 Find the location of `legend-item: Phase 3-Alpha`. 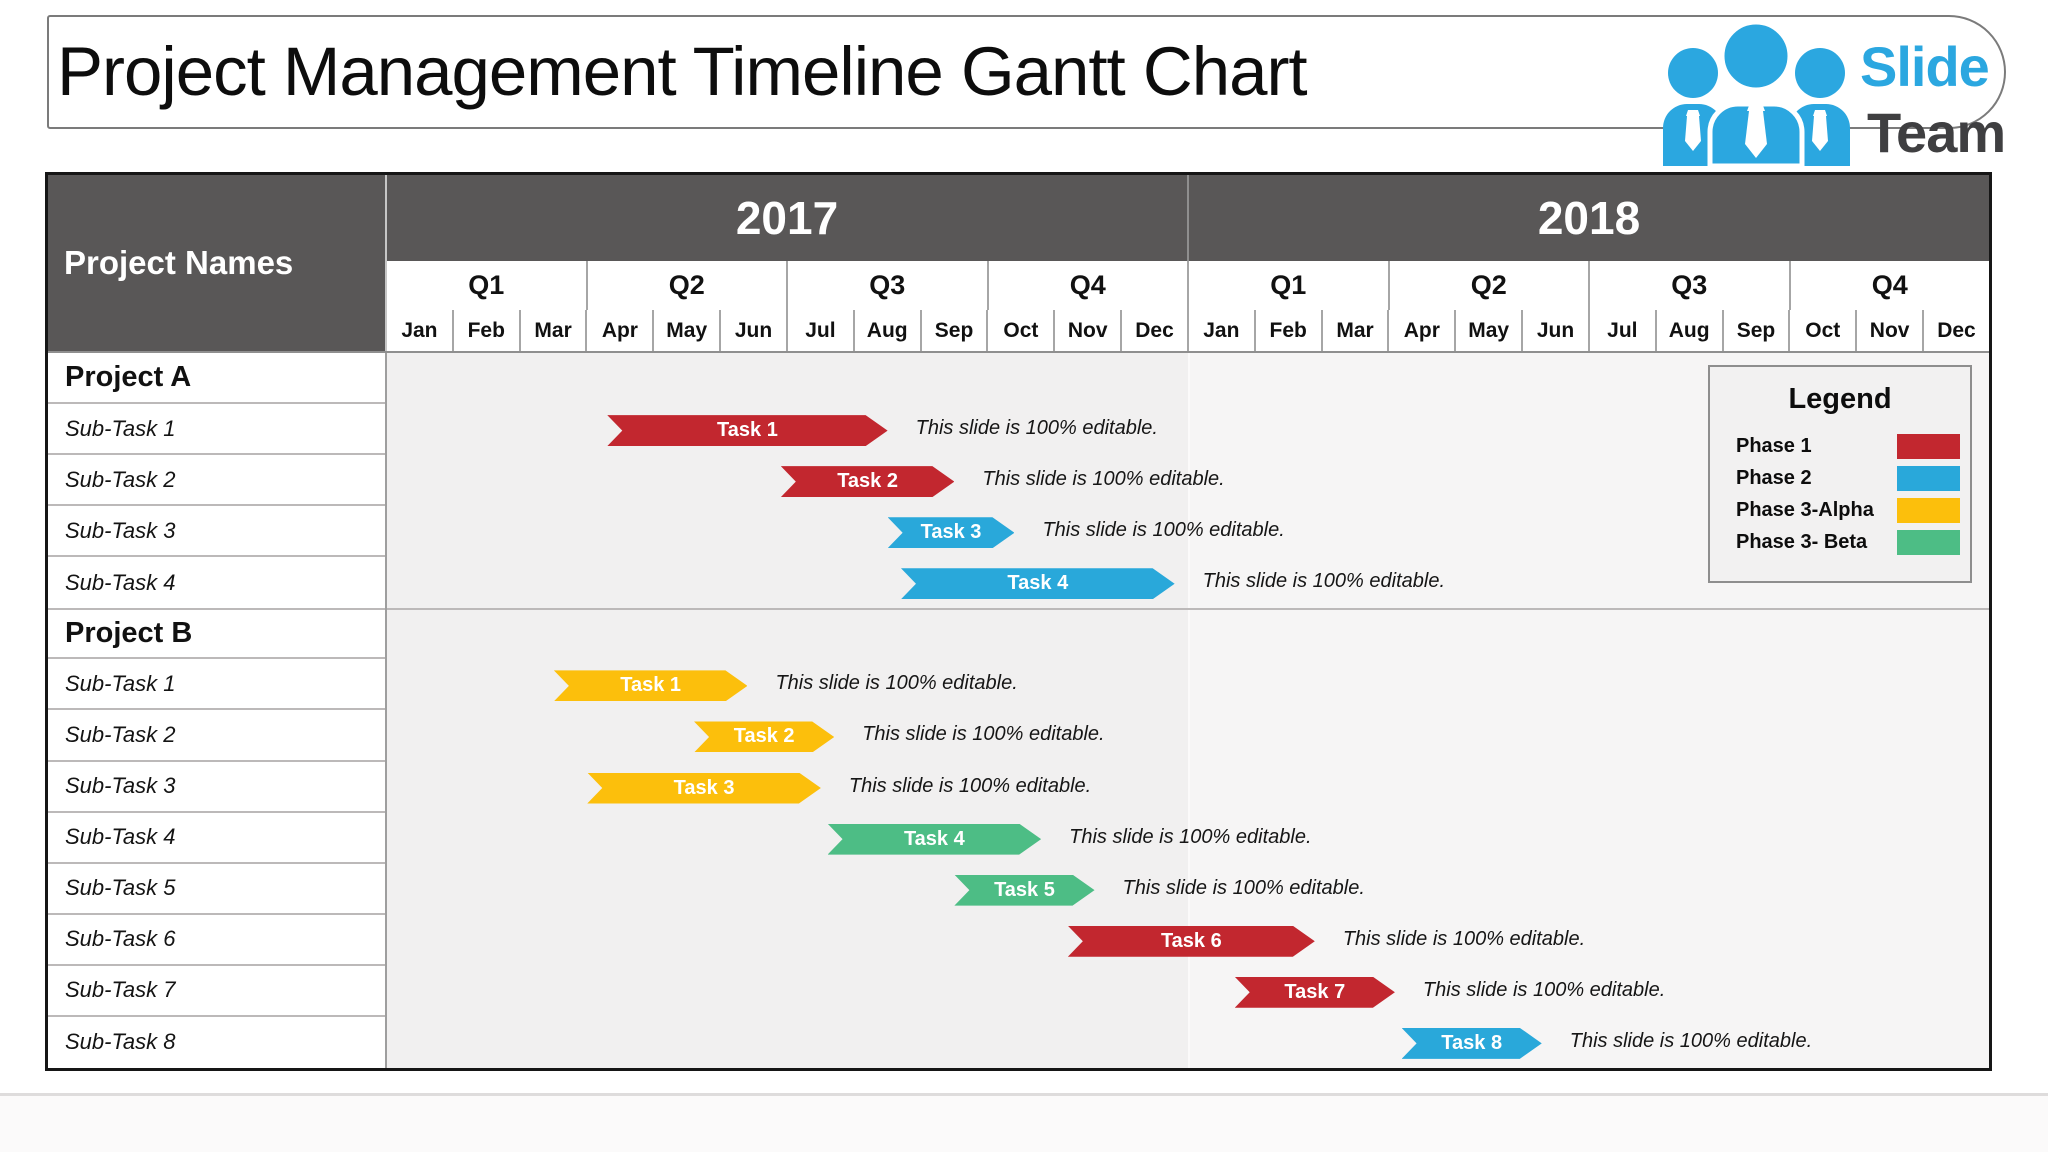

legend-item: Phase 3-Alpha is located at coordinates (1848, 510).